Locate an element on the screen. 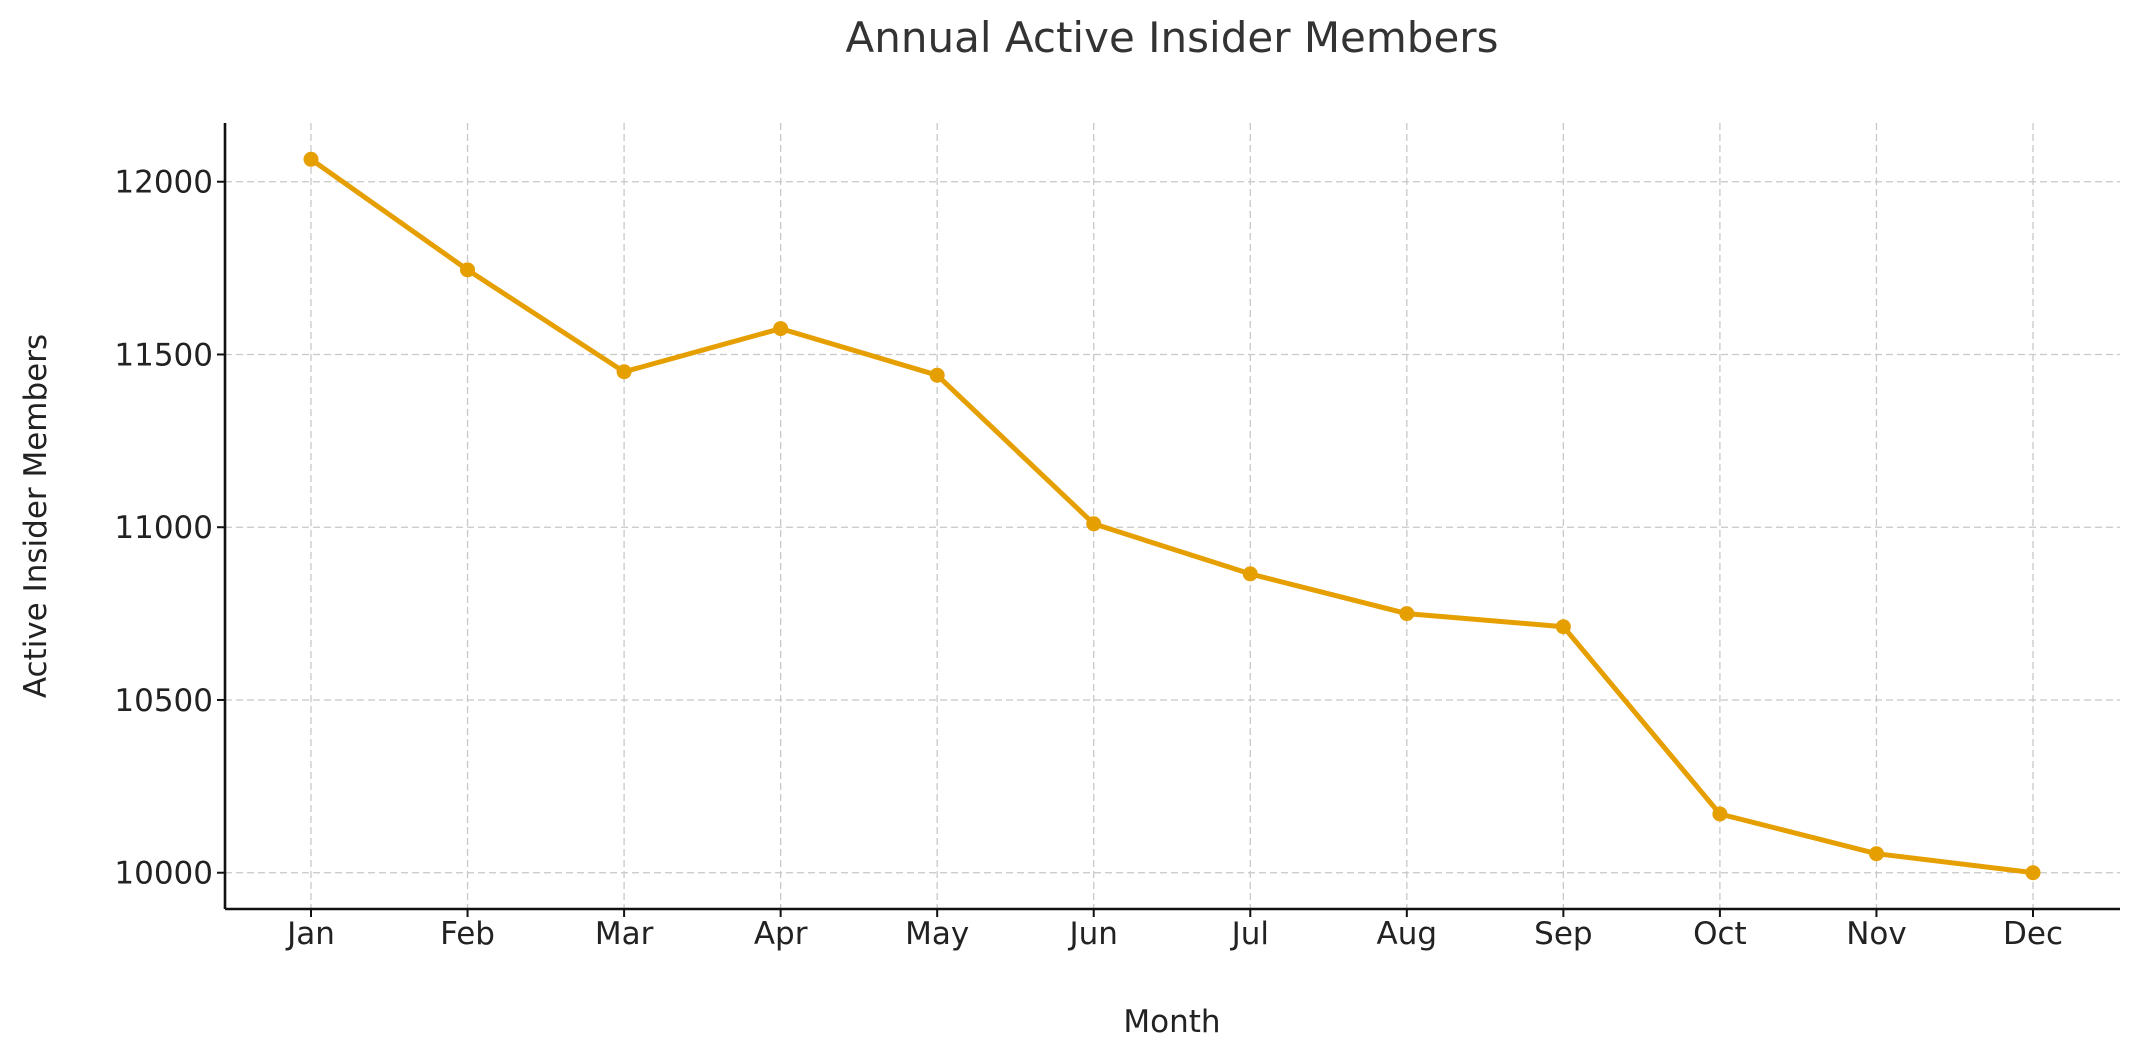 Image resolution: width=2140 pixels, height=1060 pixels. x-tick-label: Jul is located at coordinates (1249, 934).